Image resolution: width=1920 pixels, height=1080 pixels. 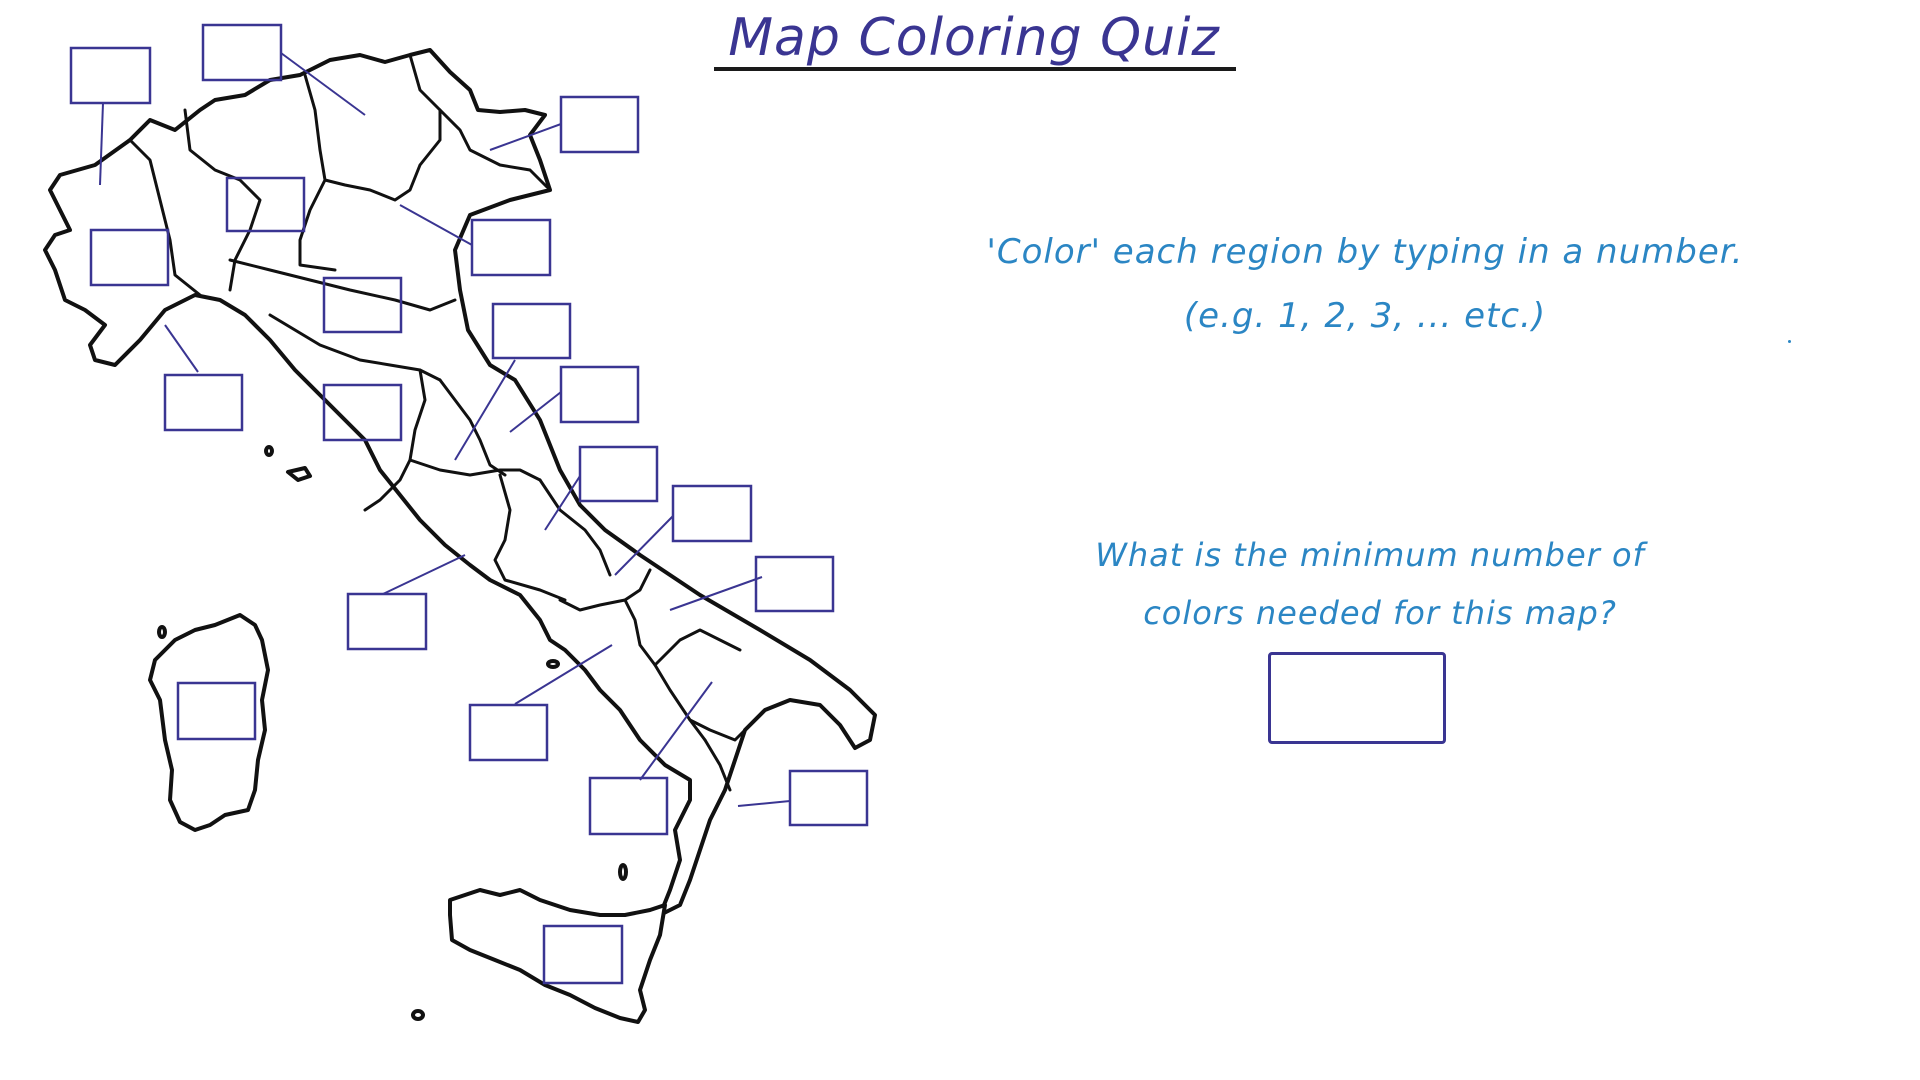 I want to click on sardinia-outline, so click(x=209, y=722).